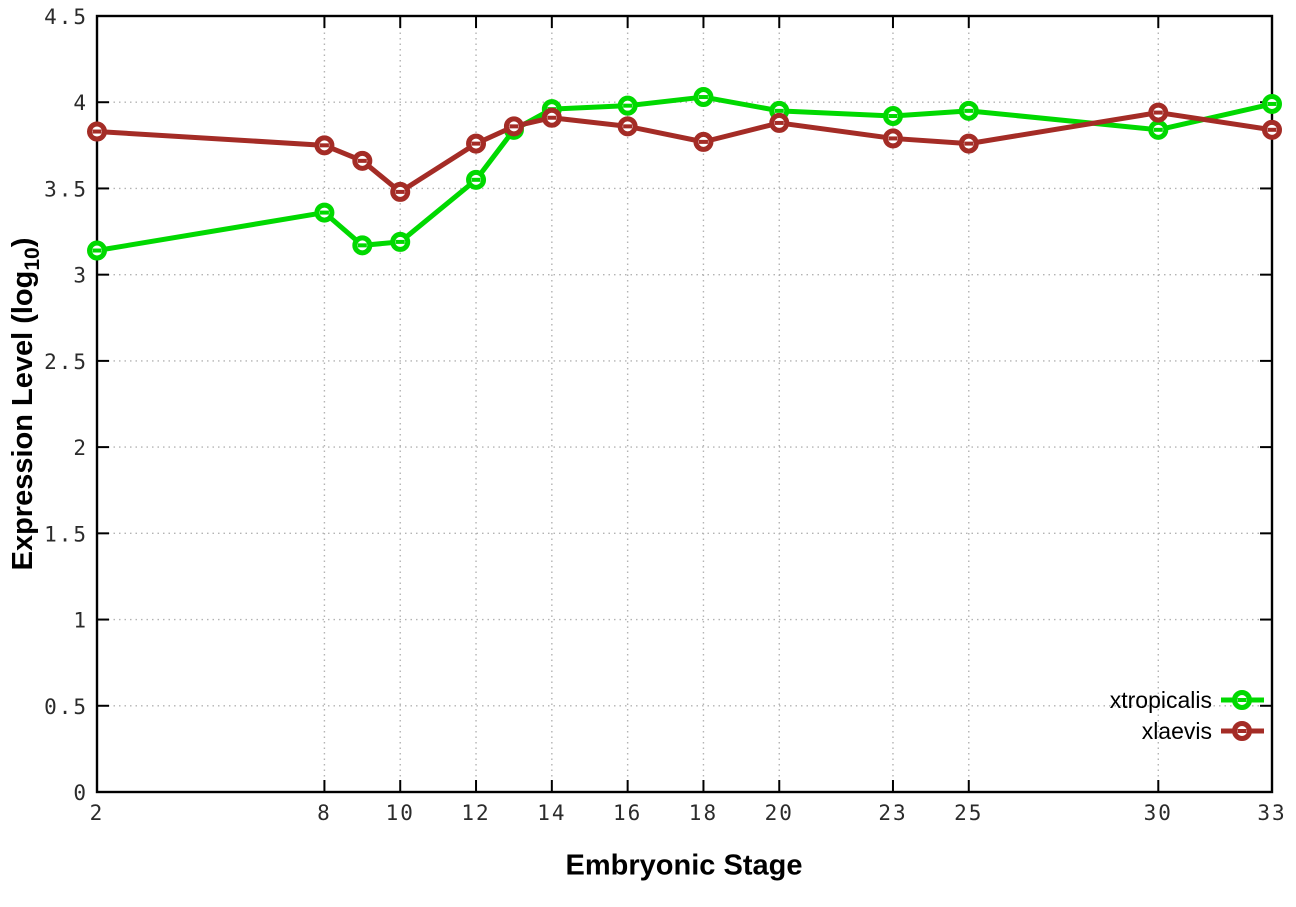  I want to click on x-tick-label: 18, so click(703, 813).